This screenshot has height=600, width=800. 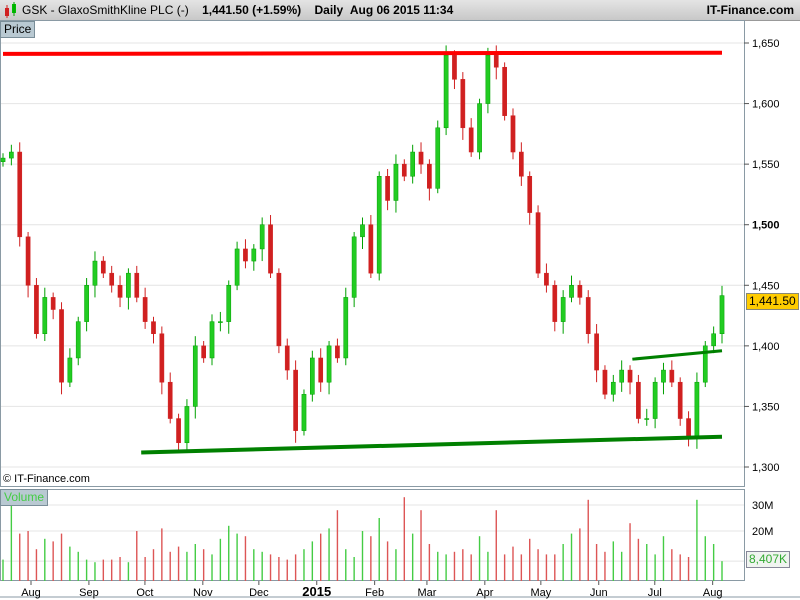 I want to click on date-tick-label: Feb, so click(x=374, y=593).